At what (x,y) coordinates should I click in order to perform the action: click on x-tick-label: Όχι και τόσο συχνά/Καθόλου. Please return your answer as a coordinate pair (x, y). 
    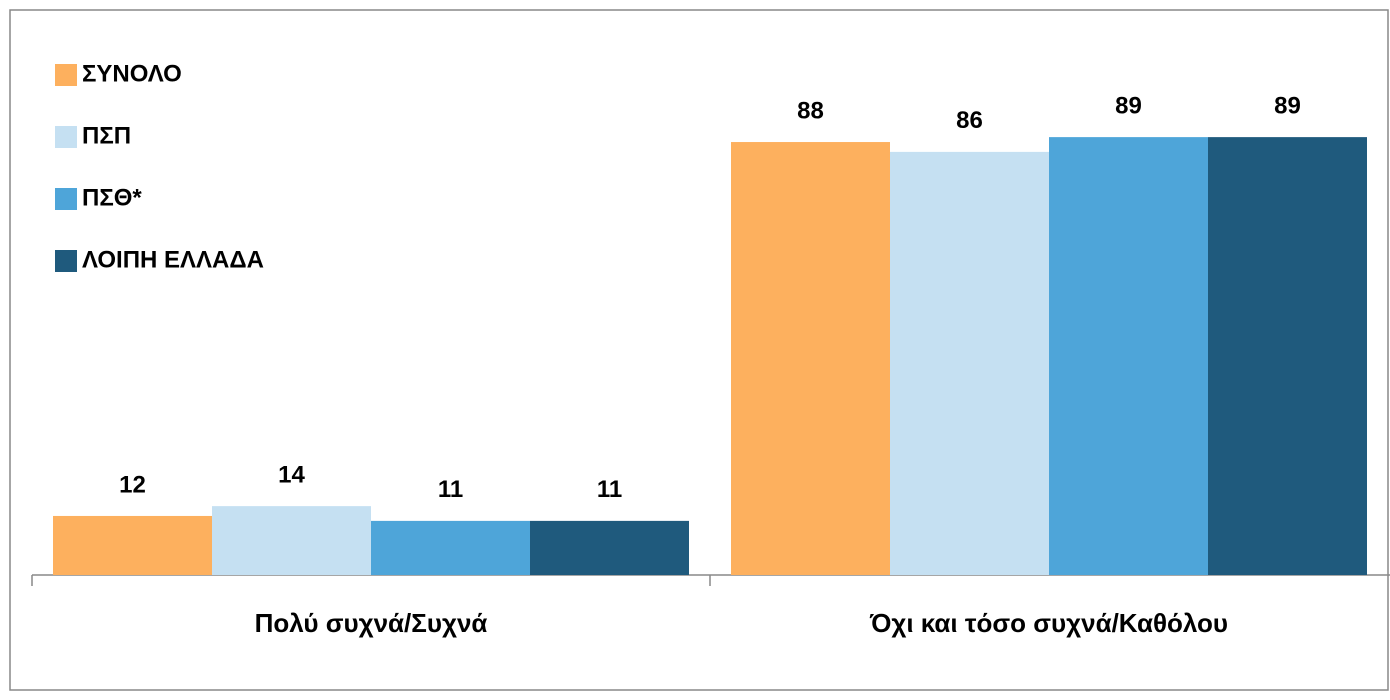
    Looking at the image, I should click on (1048, 623).